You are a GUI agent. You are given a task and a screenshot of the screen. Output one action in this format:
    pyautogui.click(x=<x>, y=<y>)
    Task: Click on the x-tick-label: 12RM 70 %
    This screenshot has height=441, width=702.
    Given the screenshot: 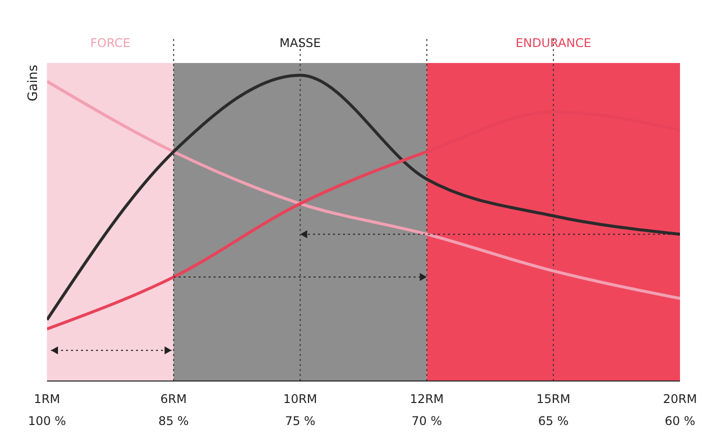 What is the action you would take?
    pyautogui.click(x=427, y=410)
    